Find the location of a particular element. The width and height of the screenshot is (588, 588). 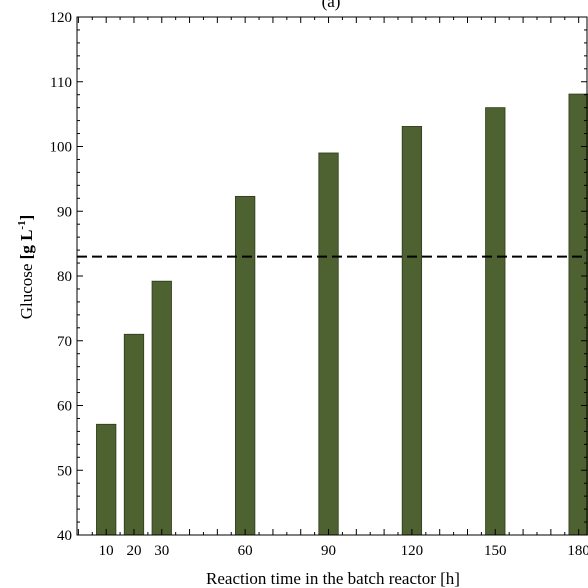

x-tick-label: 60 is located at coordinates (245, 551).